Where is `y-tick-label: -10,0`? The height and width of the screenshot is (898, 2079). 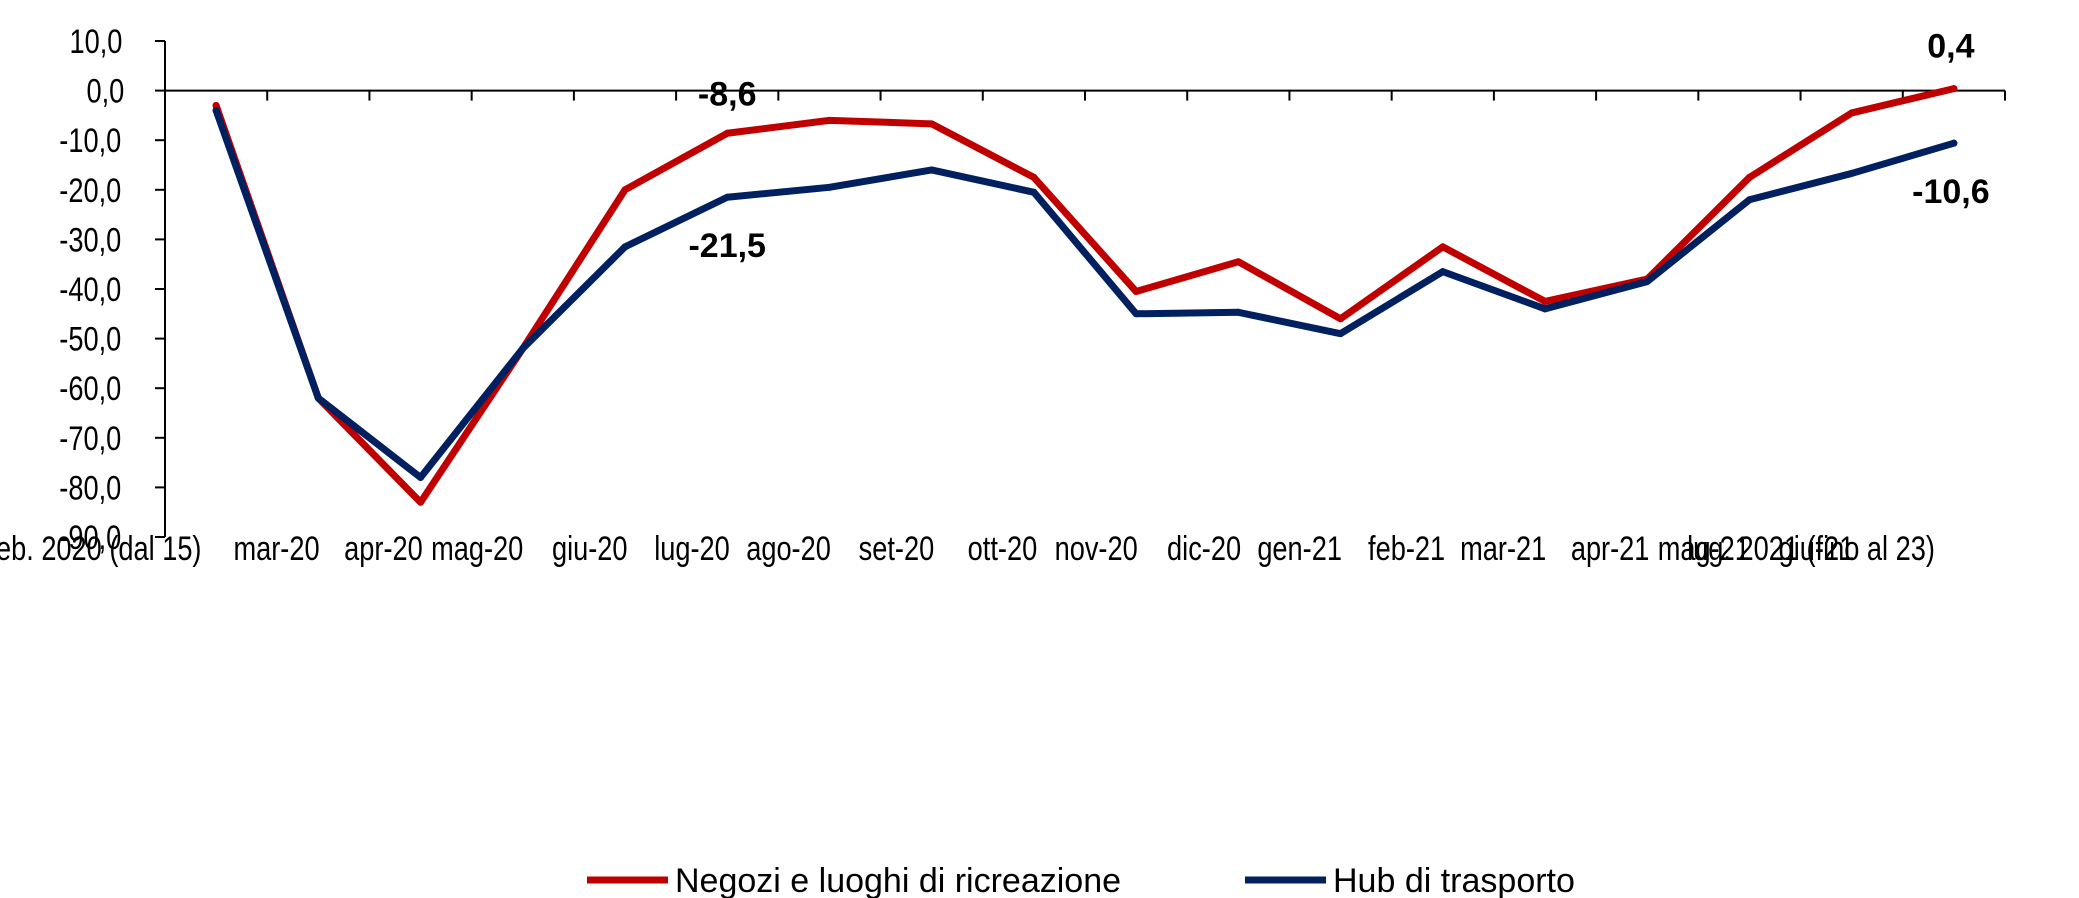
y-tick-label: -10,0 is located at coordinates (90, 140).